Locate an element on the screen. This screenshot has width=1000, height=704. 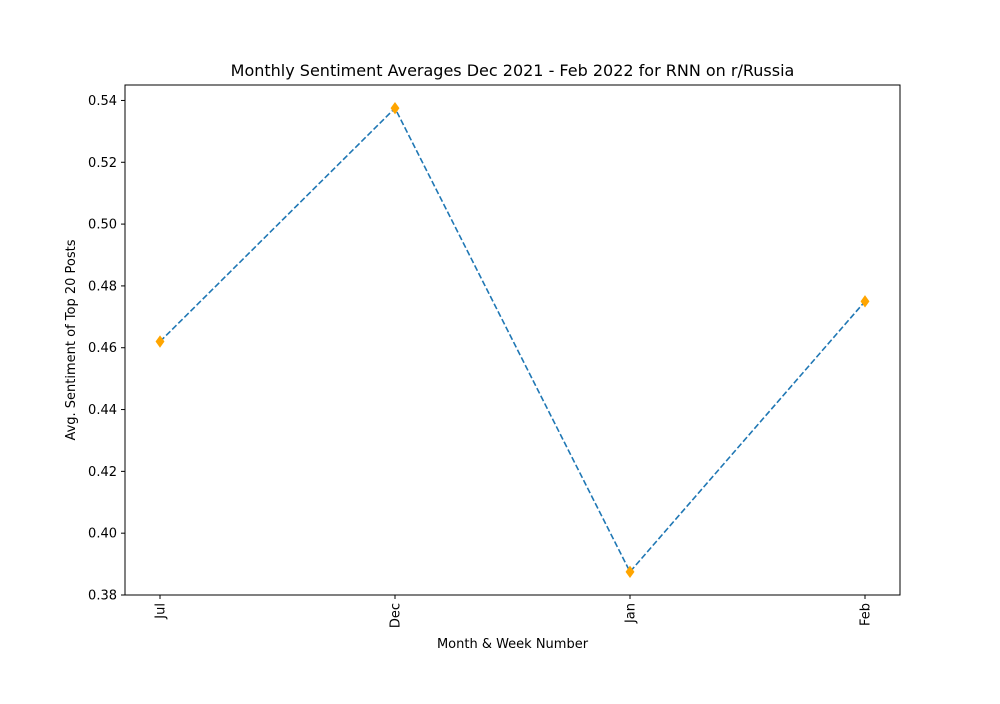
y-axis-label: Avg. Sentiment of Top 20 Posts is located at coordinates (71, 339).